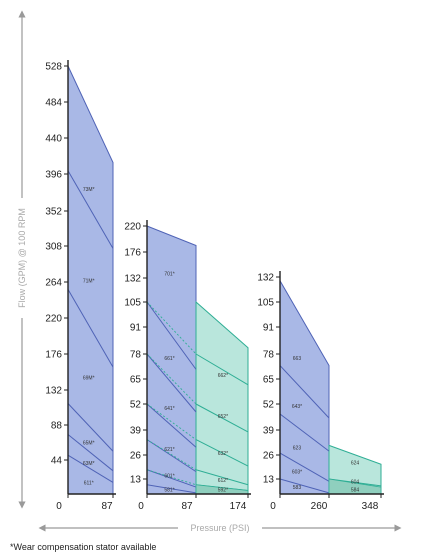 The width and height of the screenshot is (422, 557). What do you see at coordinates (370, 506) in the screenshot?
I see `x-tick-label: 348` at bounding box center [370, 506].